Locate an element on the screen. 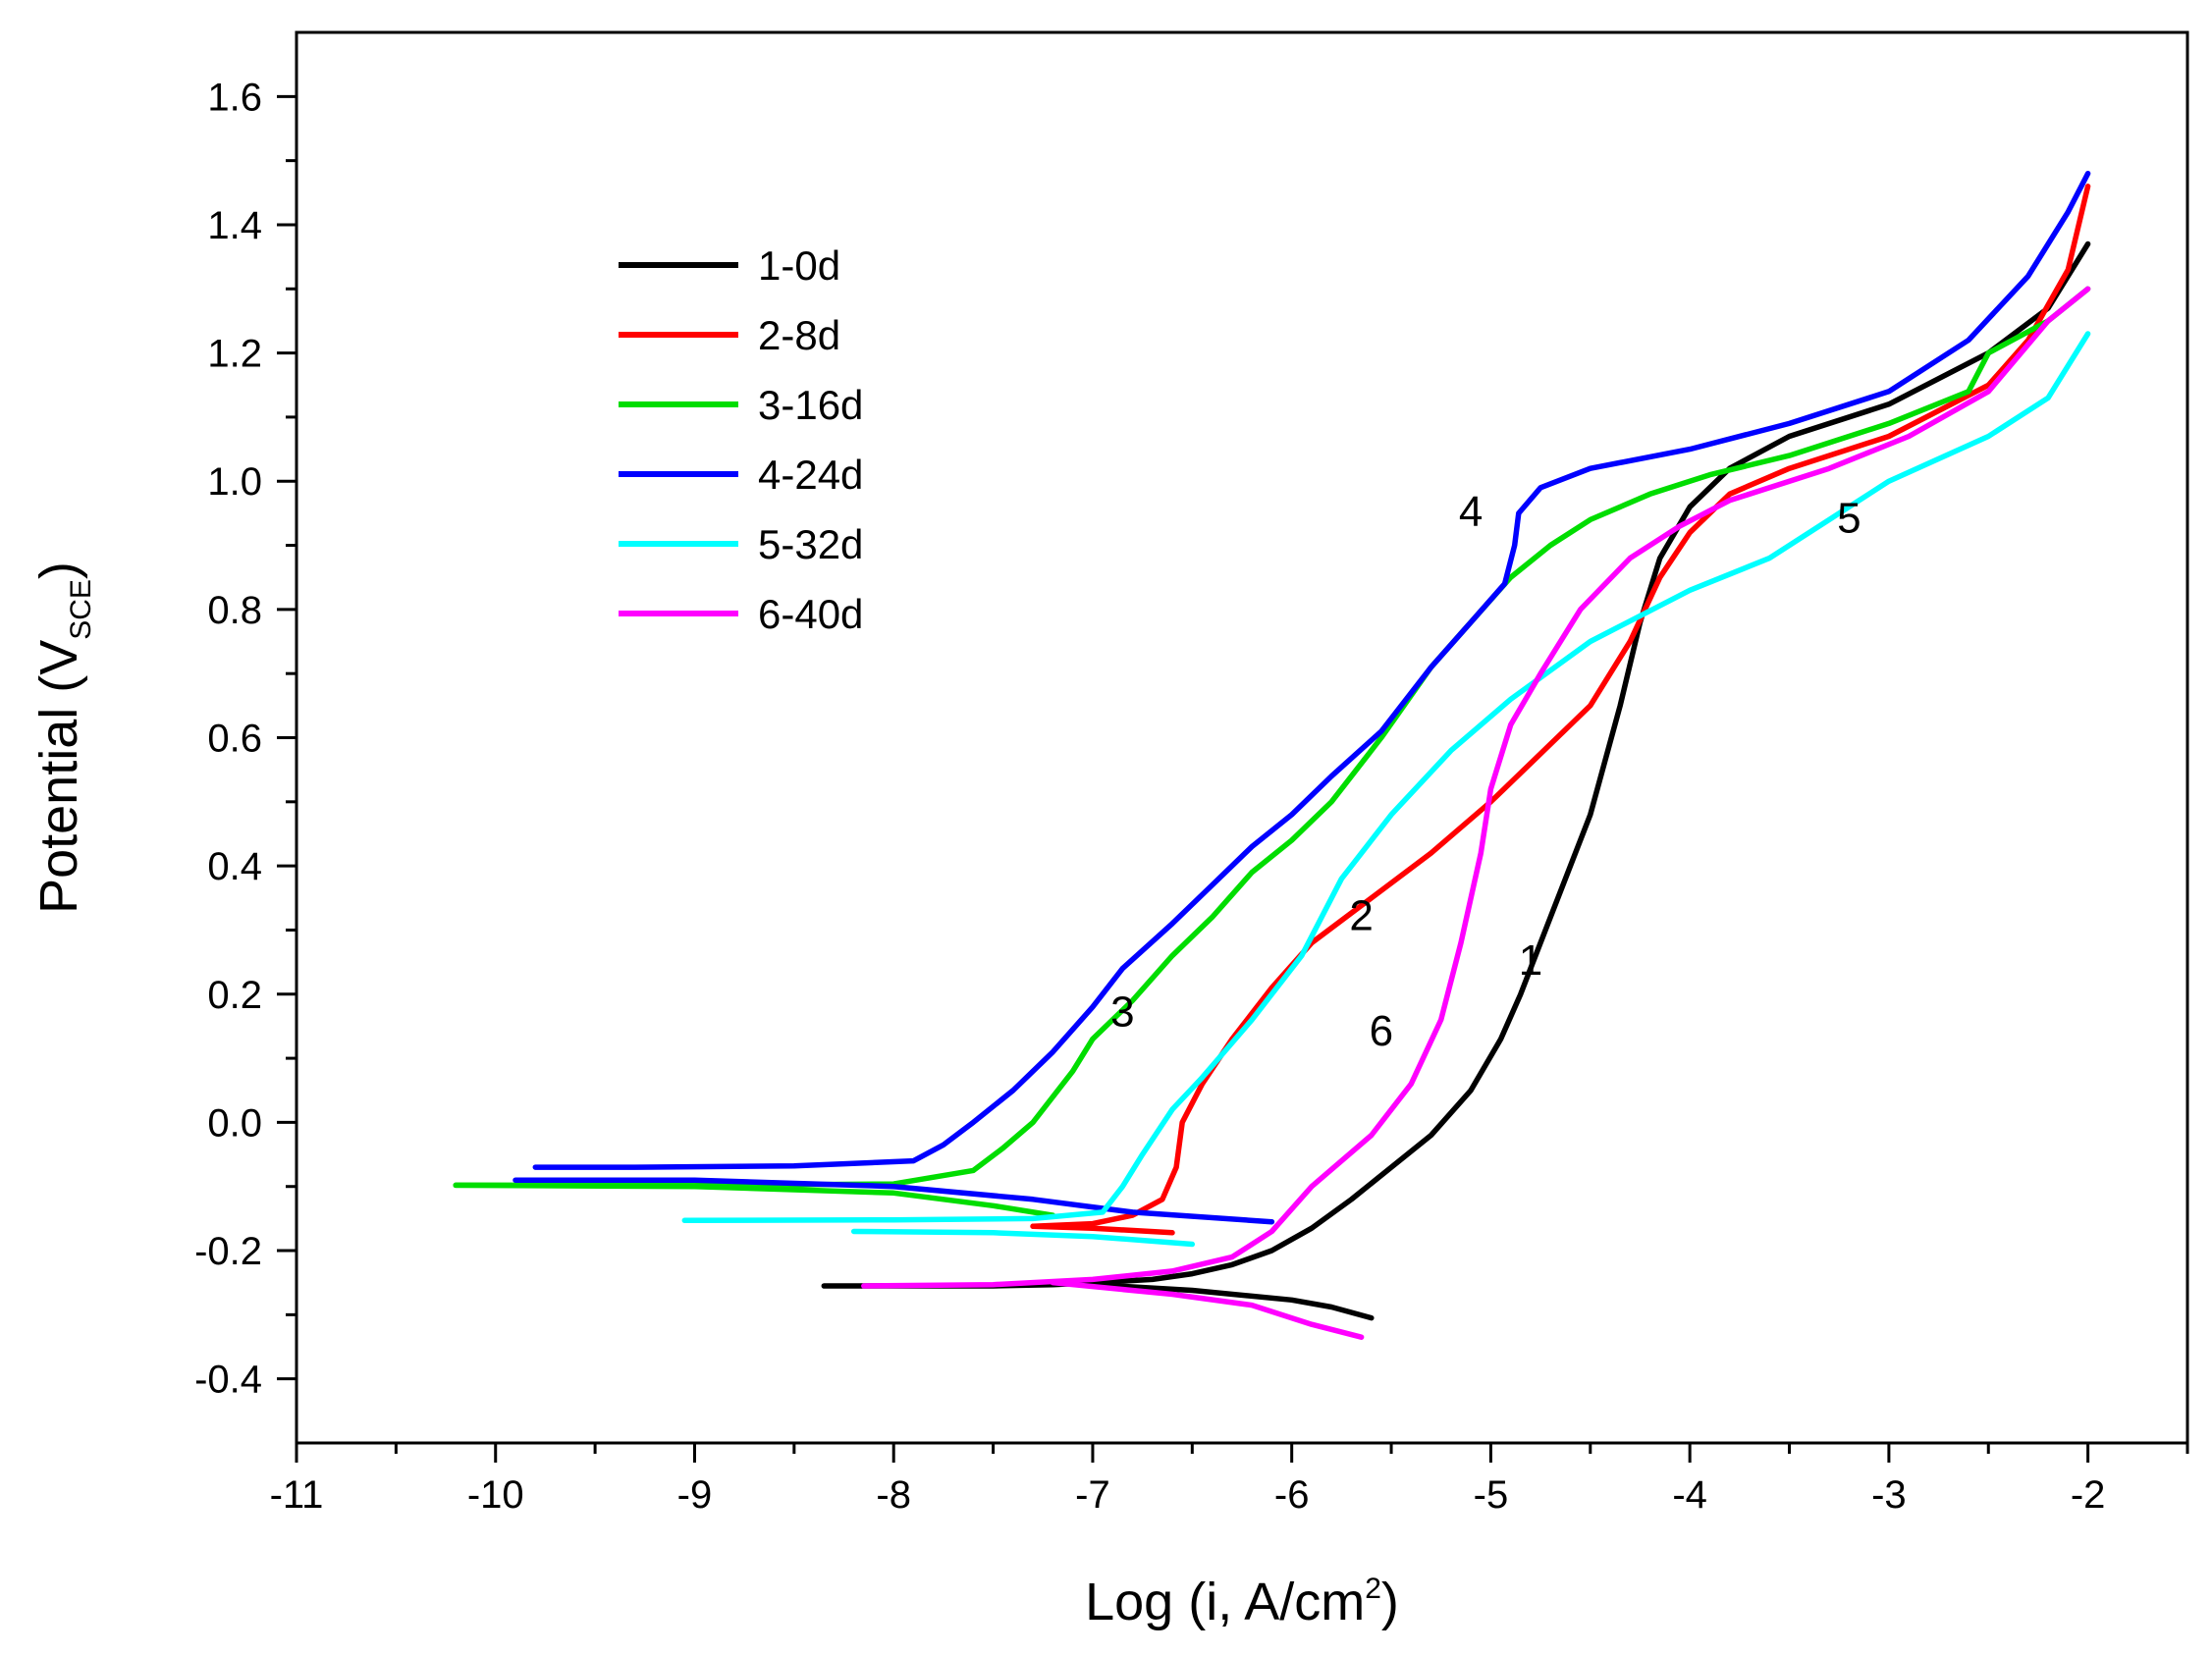 The image size is (2212, 1655). legend-label: 6-40d is located at coordinates (811, 614).